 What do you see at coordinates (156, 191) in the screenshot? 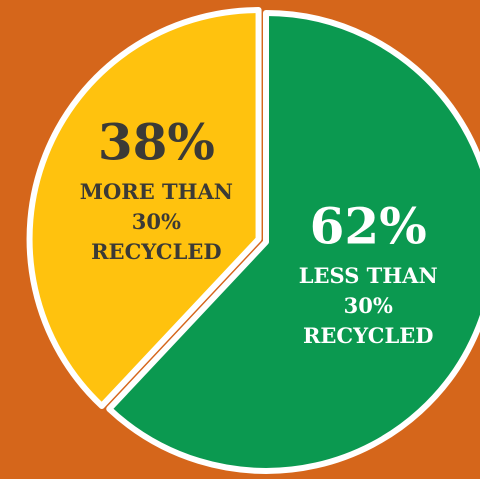
I see `slice-label: MORE THAN` at bounding box center [156, 191].